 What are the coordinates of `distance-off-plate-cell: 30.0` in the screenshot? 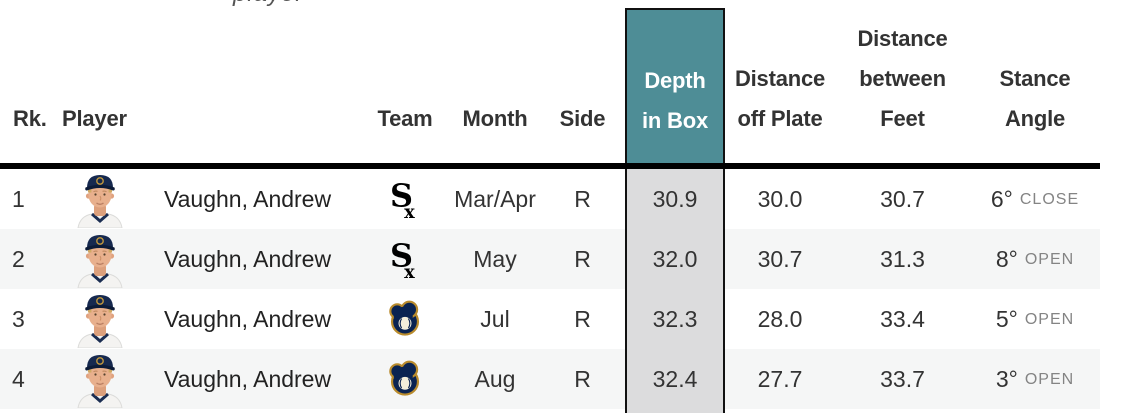 It's located at (780, 198).